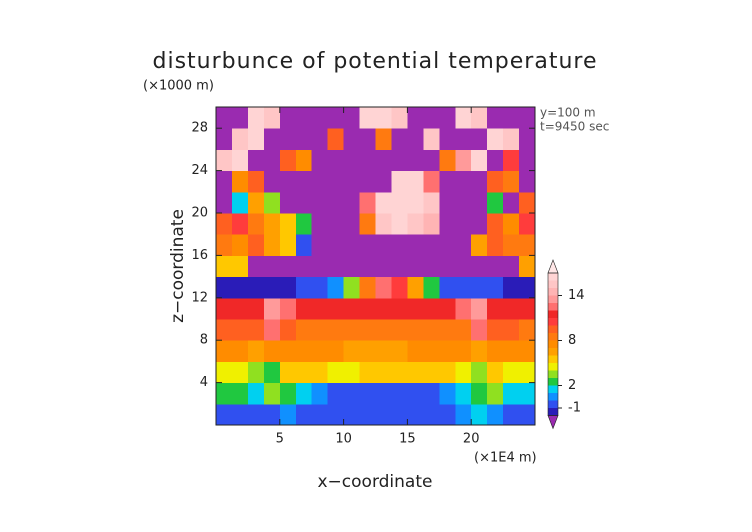 The width and height of the screenshot is (752, 532). I want to click on colorbar-extend-high, so click(553, 266).